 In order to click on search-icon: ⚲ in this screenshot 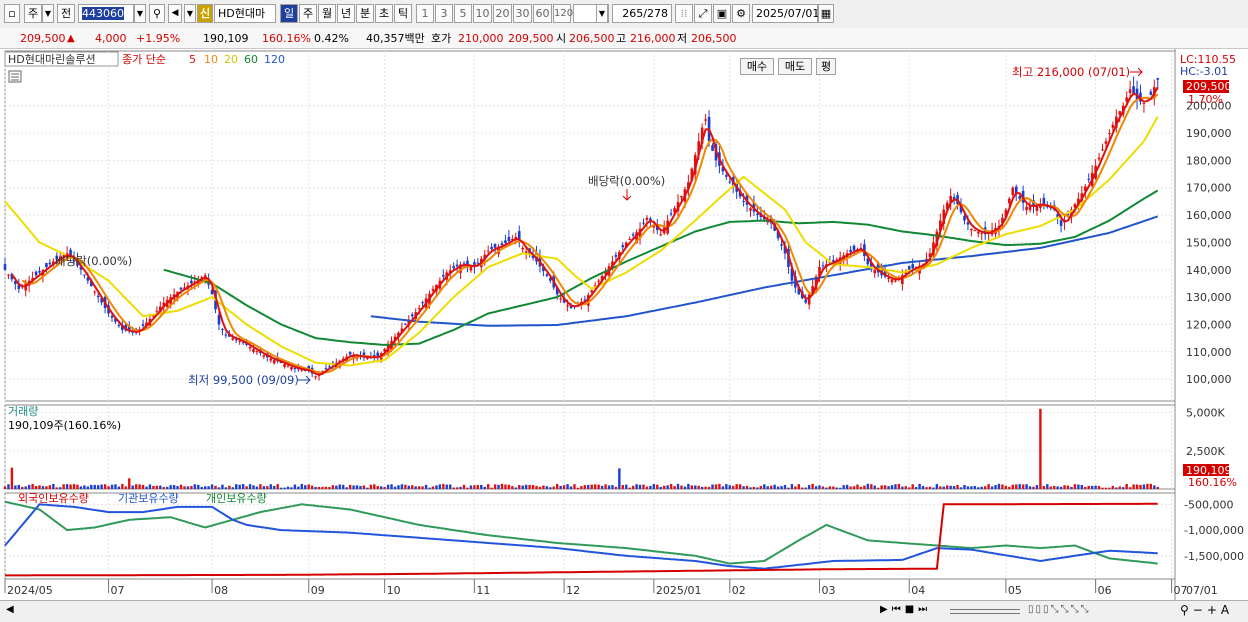, I will do `click(157, 13)`.